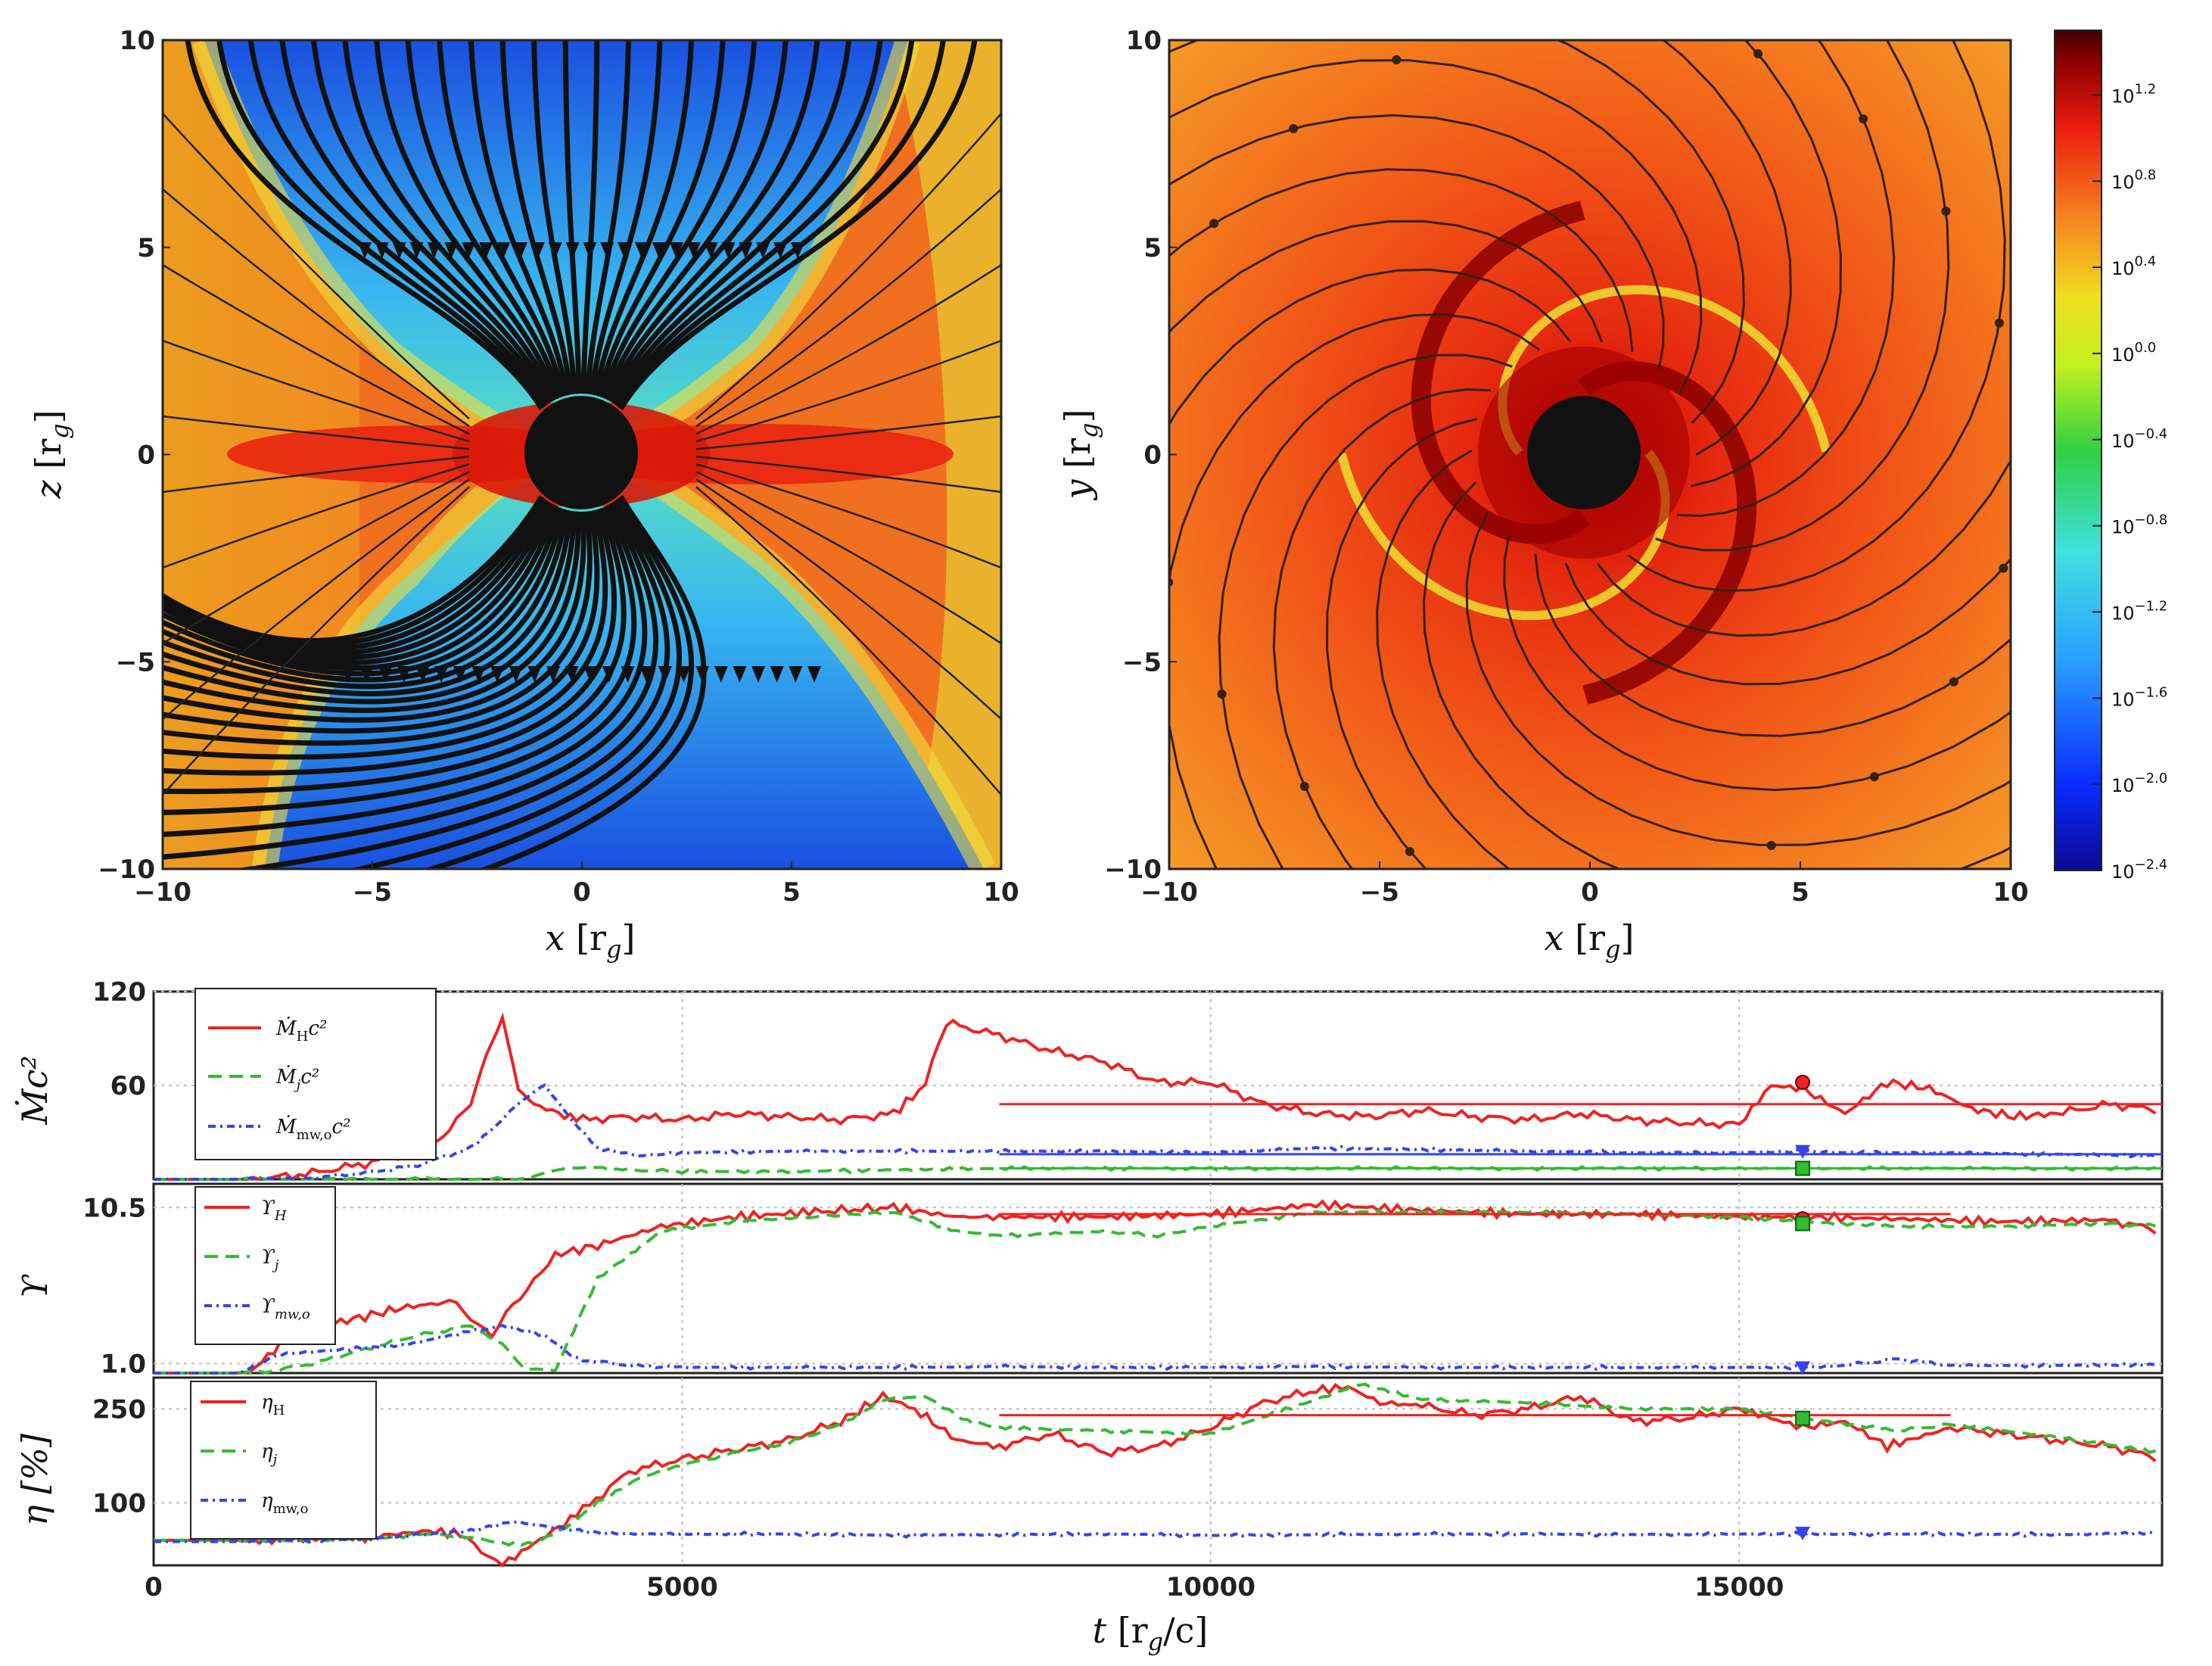  What do you see at coordinates (285, 1308) in the screenshot?
I see `legend-upsilon-mwo: ϒmw,o` at bounding box center [285, 1308].